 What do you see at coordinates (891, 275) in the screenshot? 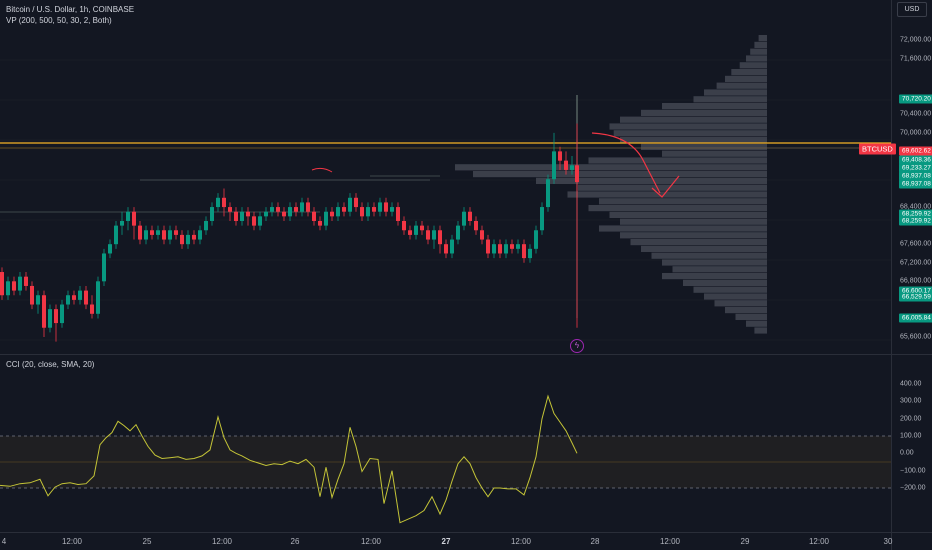
I see `price-axis-divider` at bounding box center [891, 275].